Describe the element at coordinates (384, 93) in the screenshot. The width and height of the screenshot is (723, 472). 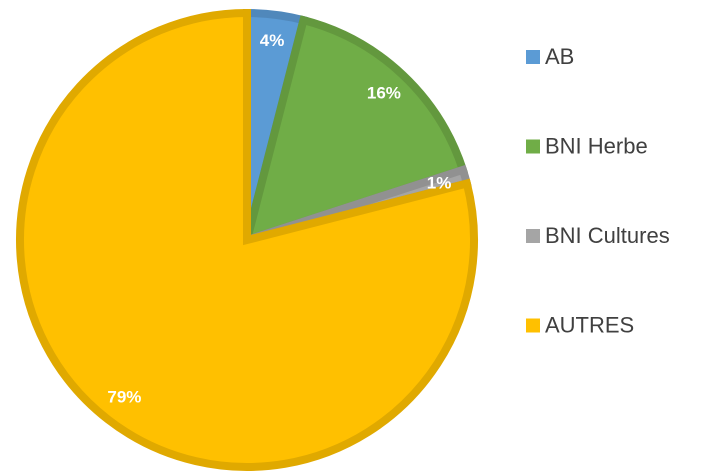
I see `data-label: 16%` at that location.